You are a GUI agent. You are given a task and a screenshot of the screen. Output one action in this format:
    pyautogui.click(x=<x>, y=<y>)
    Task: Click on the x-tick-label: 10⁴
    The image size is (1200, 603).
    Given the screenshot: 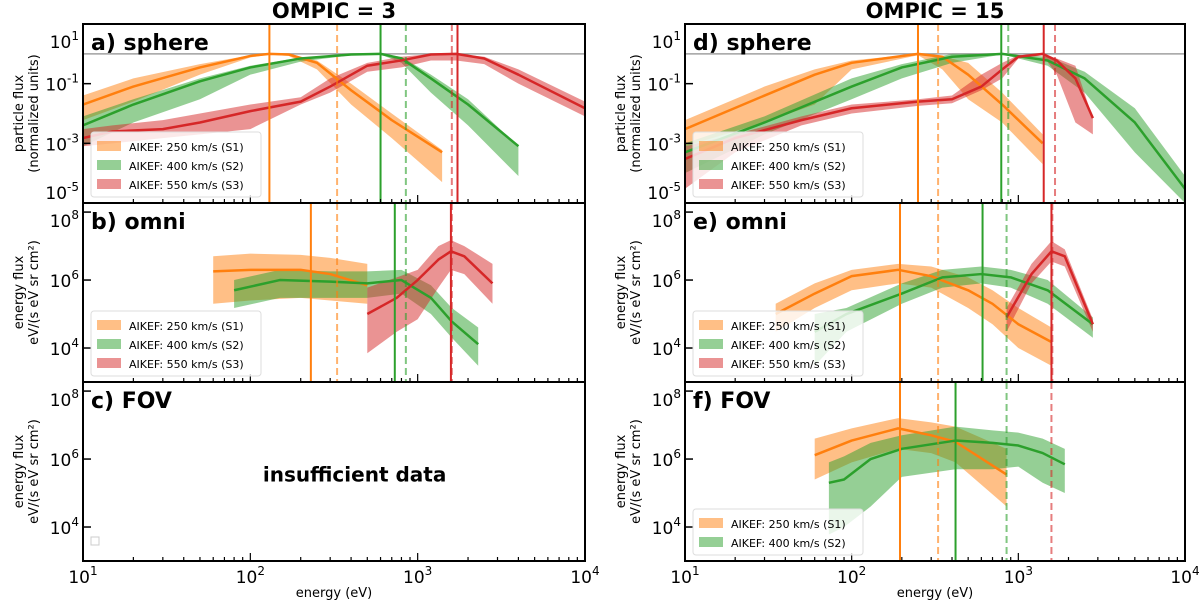 What is the action you would take?
    pyautogui.click(x=584, y=576)
    